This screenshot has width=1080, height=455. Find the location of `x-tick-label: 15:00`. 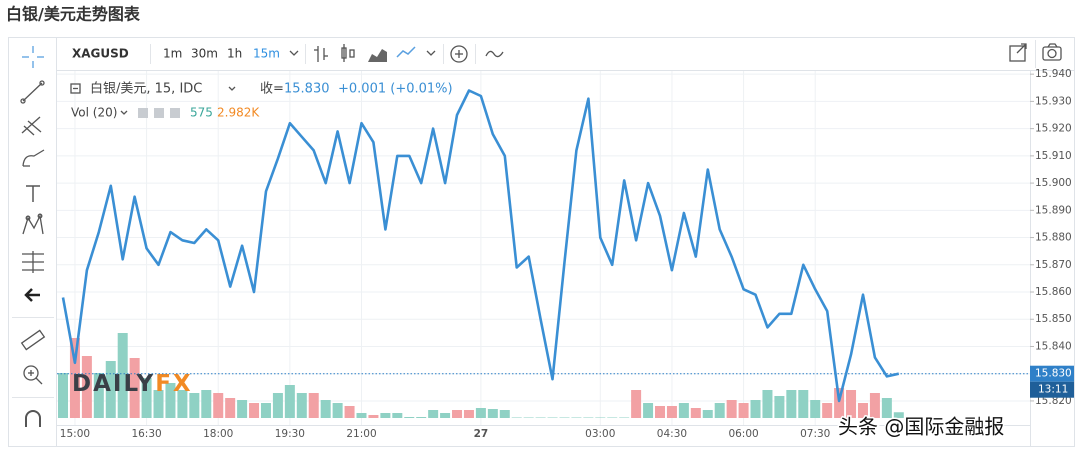

x-tick-label: 15:00 is located at coordinates (75, 434).